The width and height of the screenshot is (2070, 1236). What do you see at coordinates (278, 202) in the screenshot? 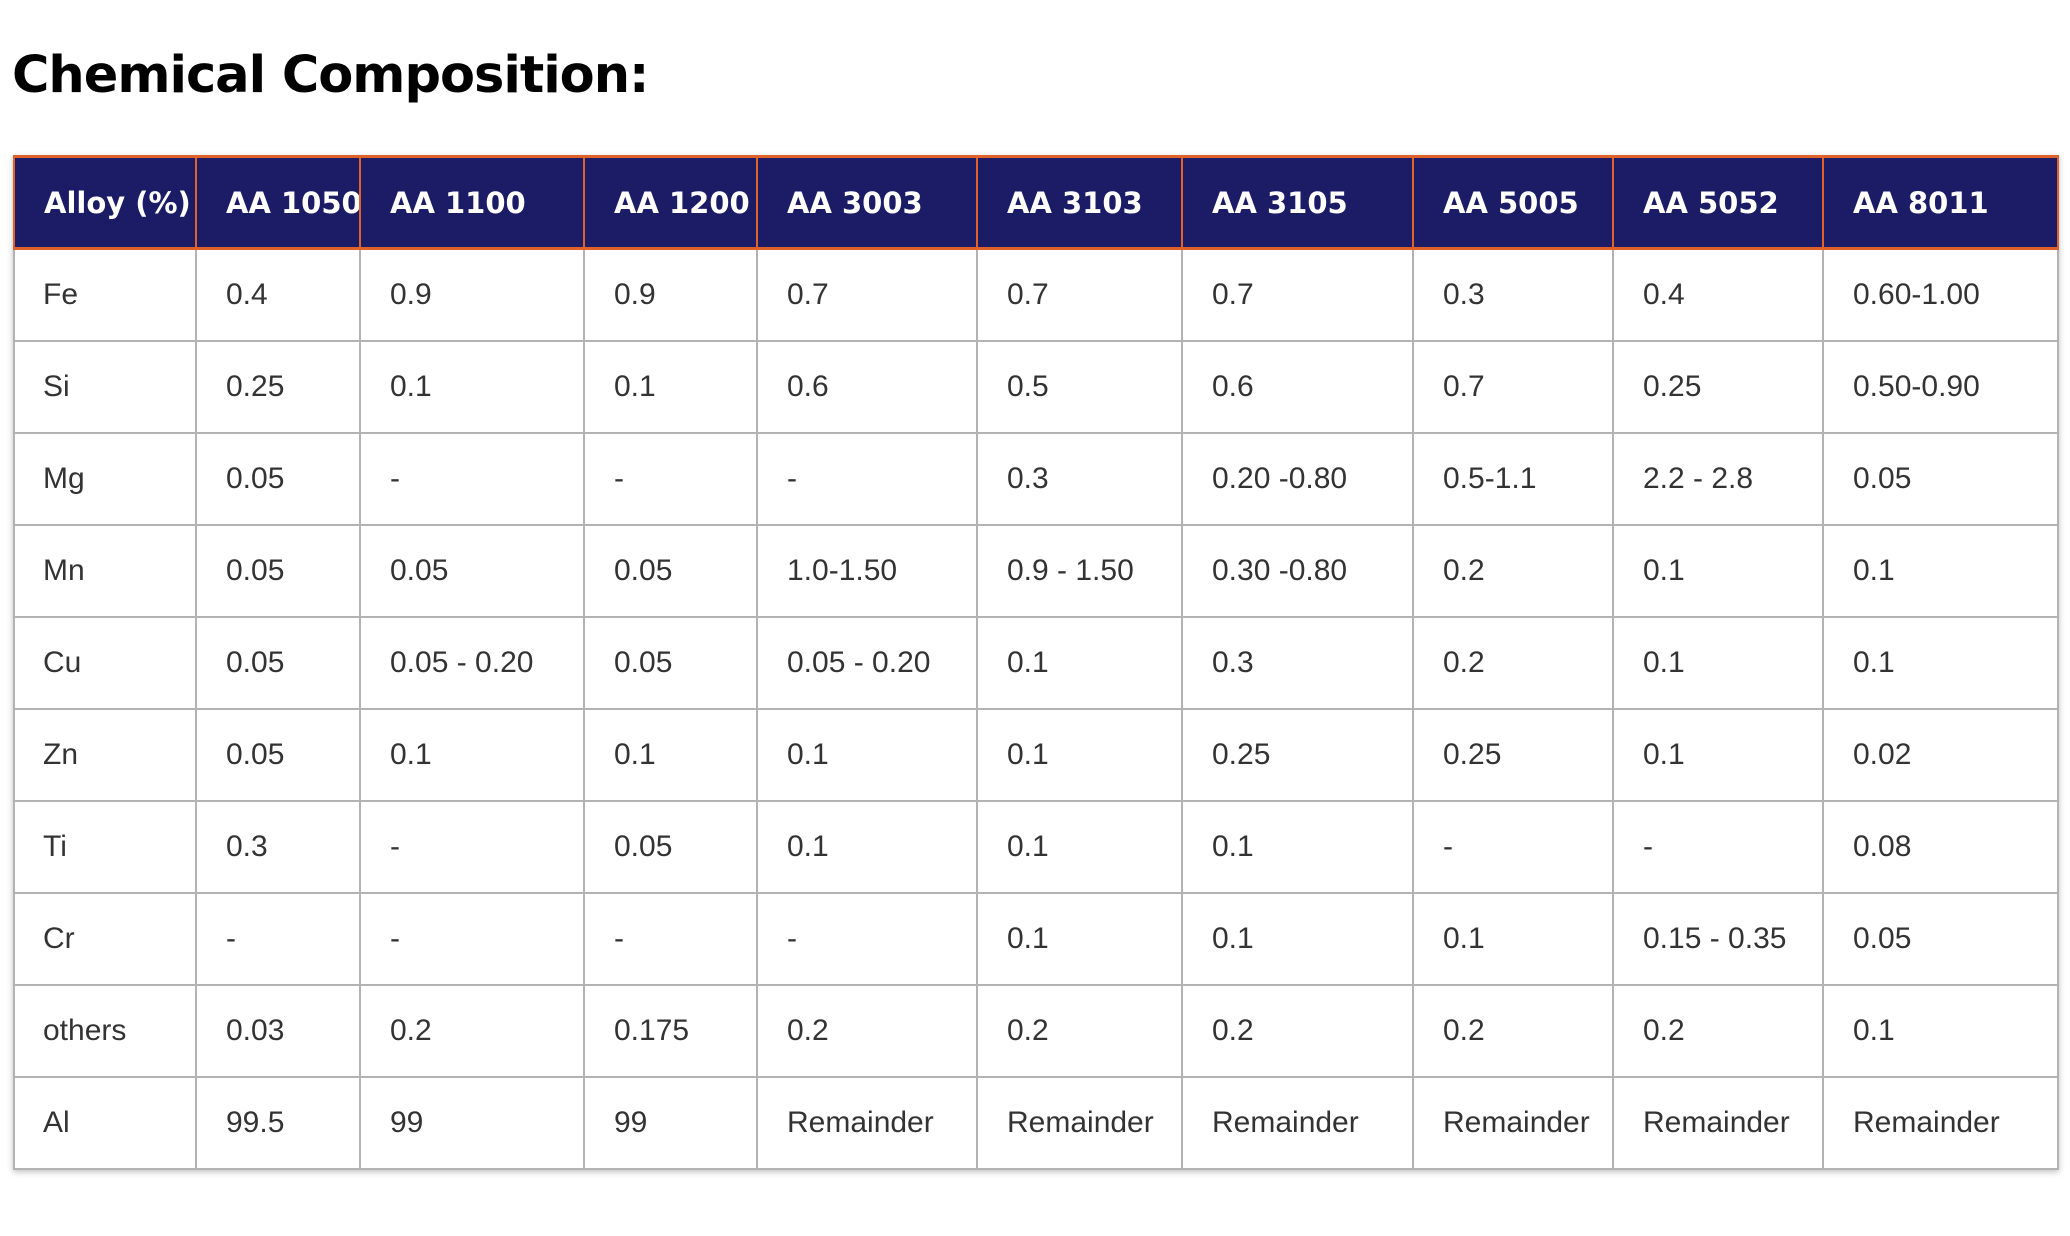
I see `column-header-aa-1050: AA 1050` at bounding box center [278, 202].